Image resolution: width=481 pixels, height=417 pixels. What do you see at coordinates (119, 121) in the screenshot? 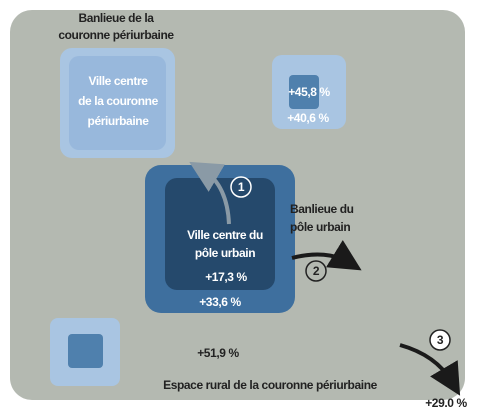
I see `label: périurbaine` at bounding box center [119, 121].